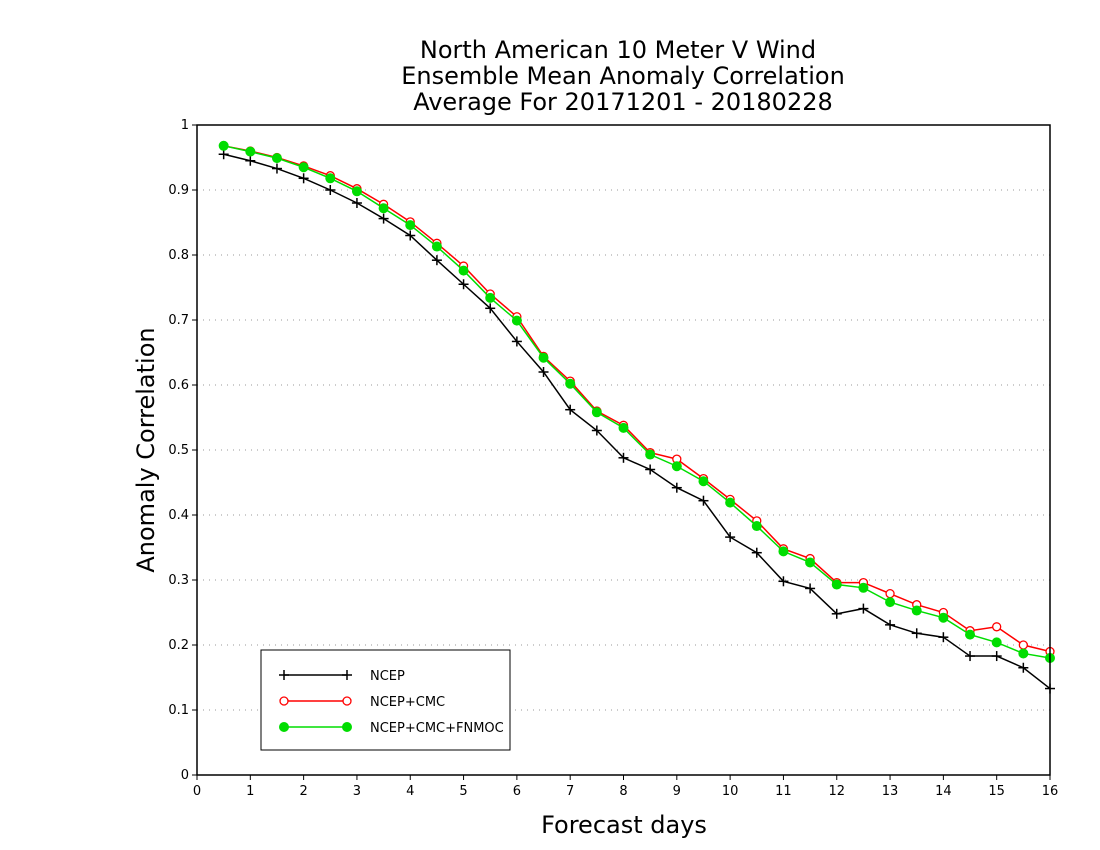 This screenshot has height=850, width=1100. I want to click on chart-title-line-3: Average For 20171201 - 20180228, so click(623, 102).